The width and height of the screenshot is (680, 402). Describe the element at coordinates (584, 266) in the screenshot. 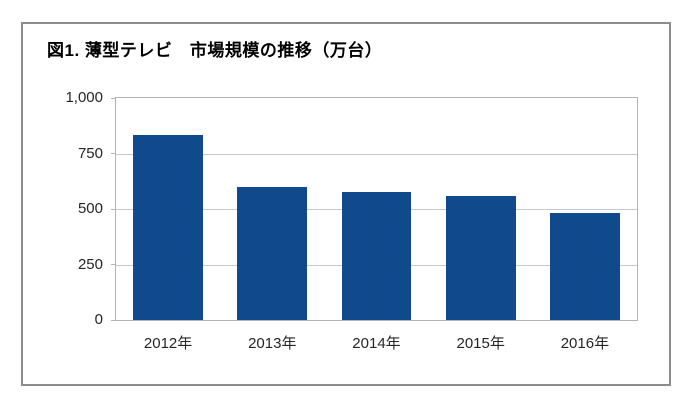

I see `bar-2016年` at that location.